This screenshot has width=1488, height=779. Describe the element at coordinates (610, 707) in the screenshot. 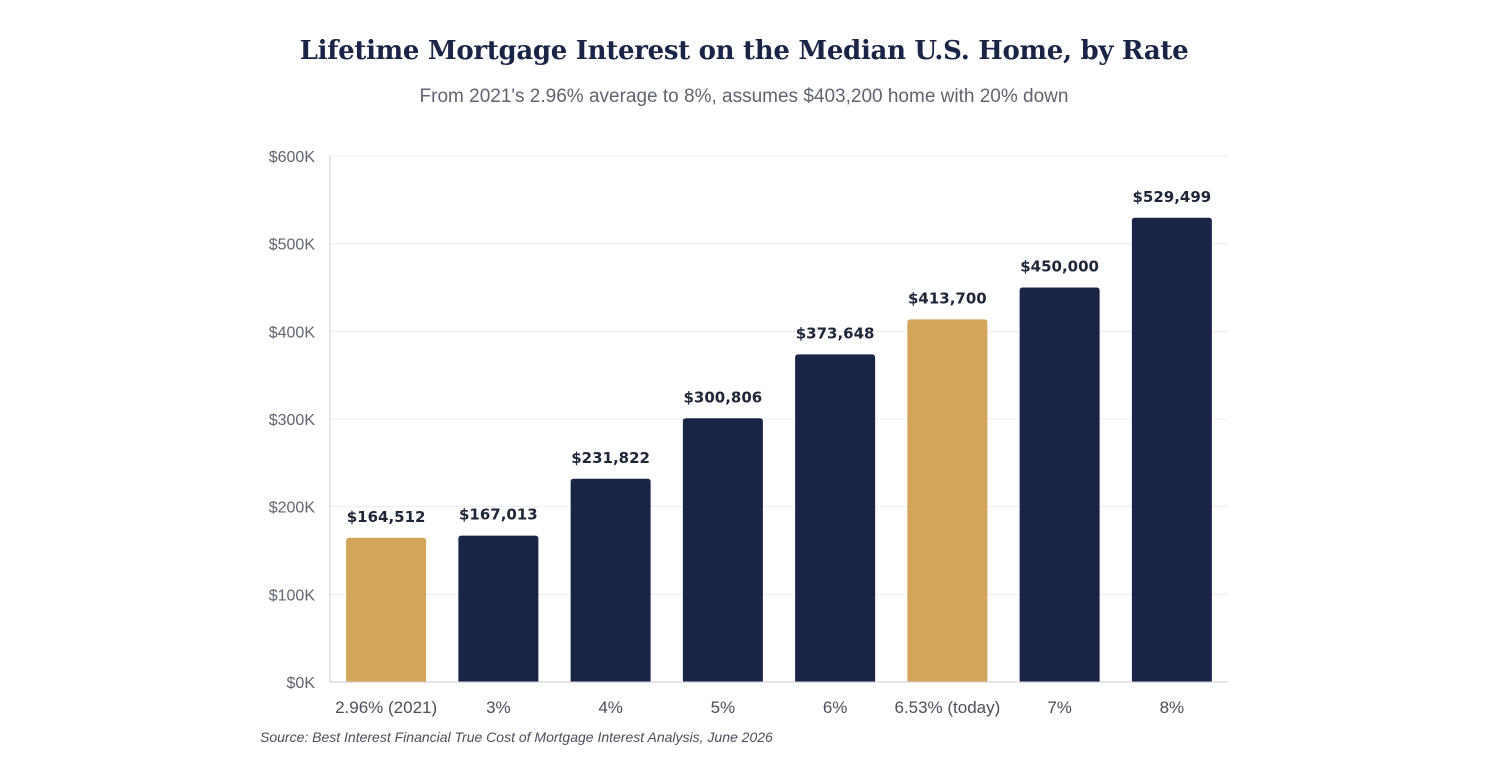

I see `x-tick-label: 4%` at that location.